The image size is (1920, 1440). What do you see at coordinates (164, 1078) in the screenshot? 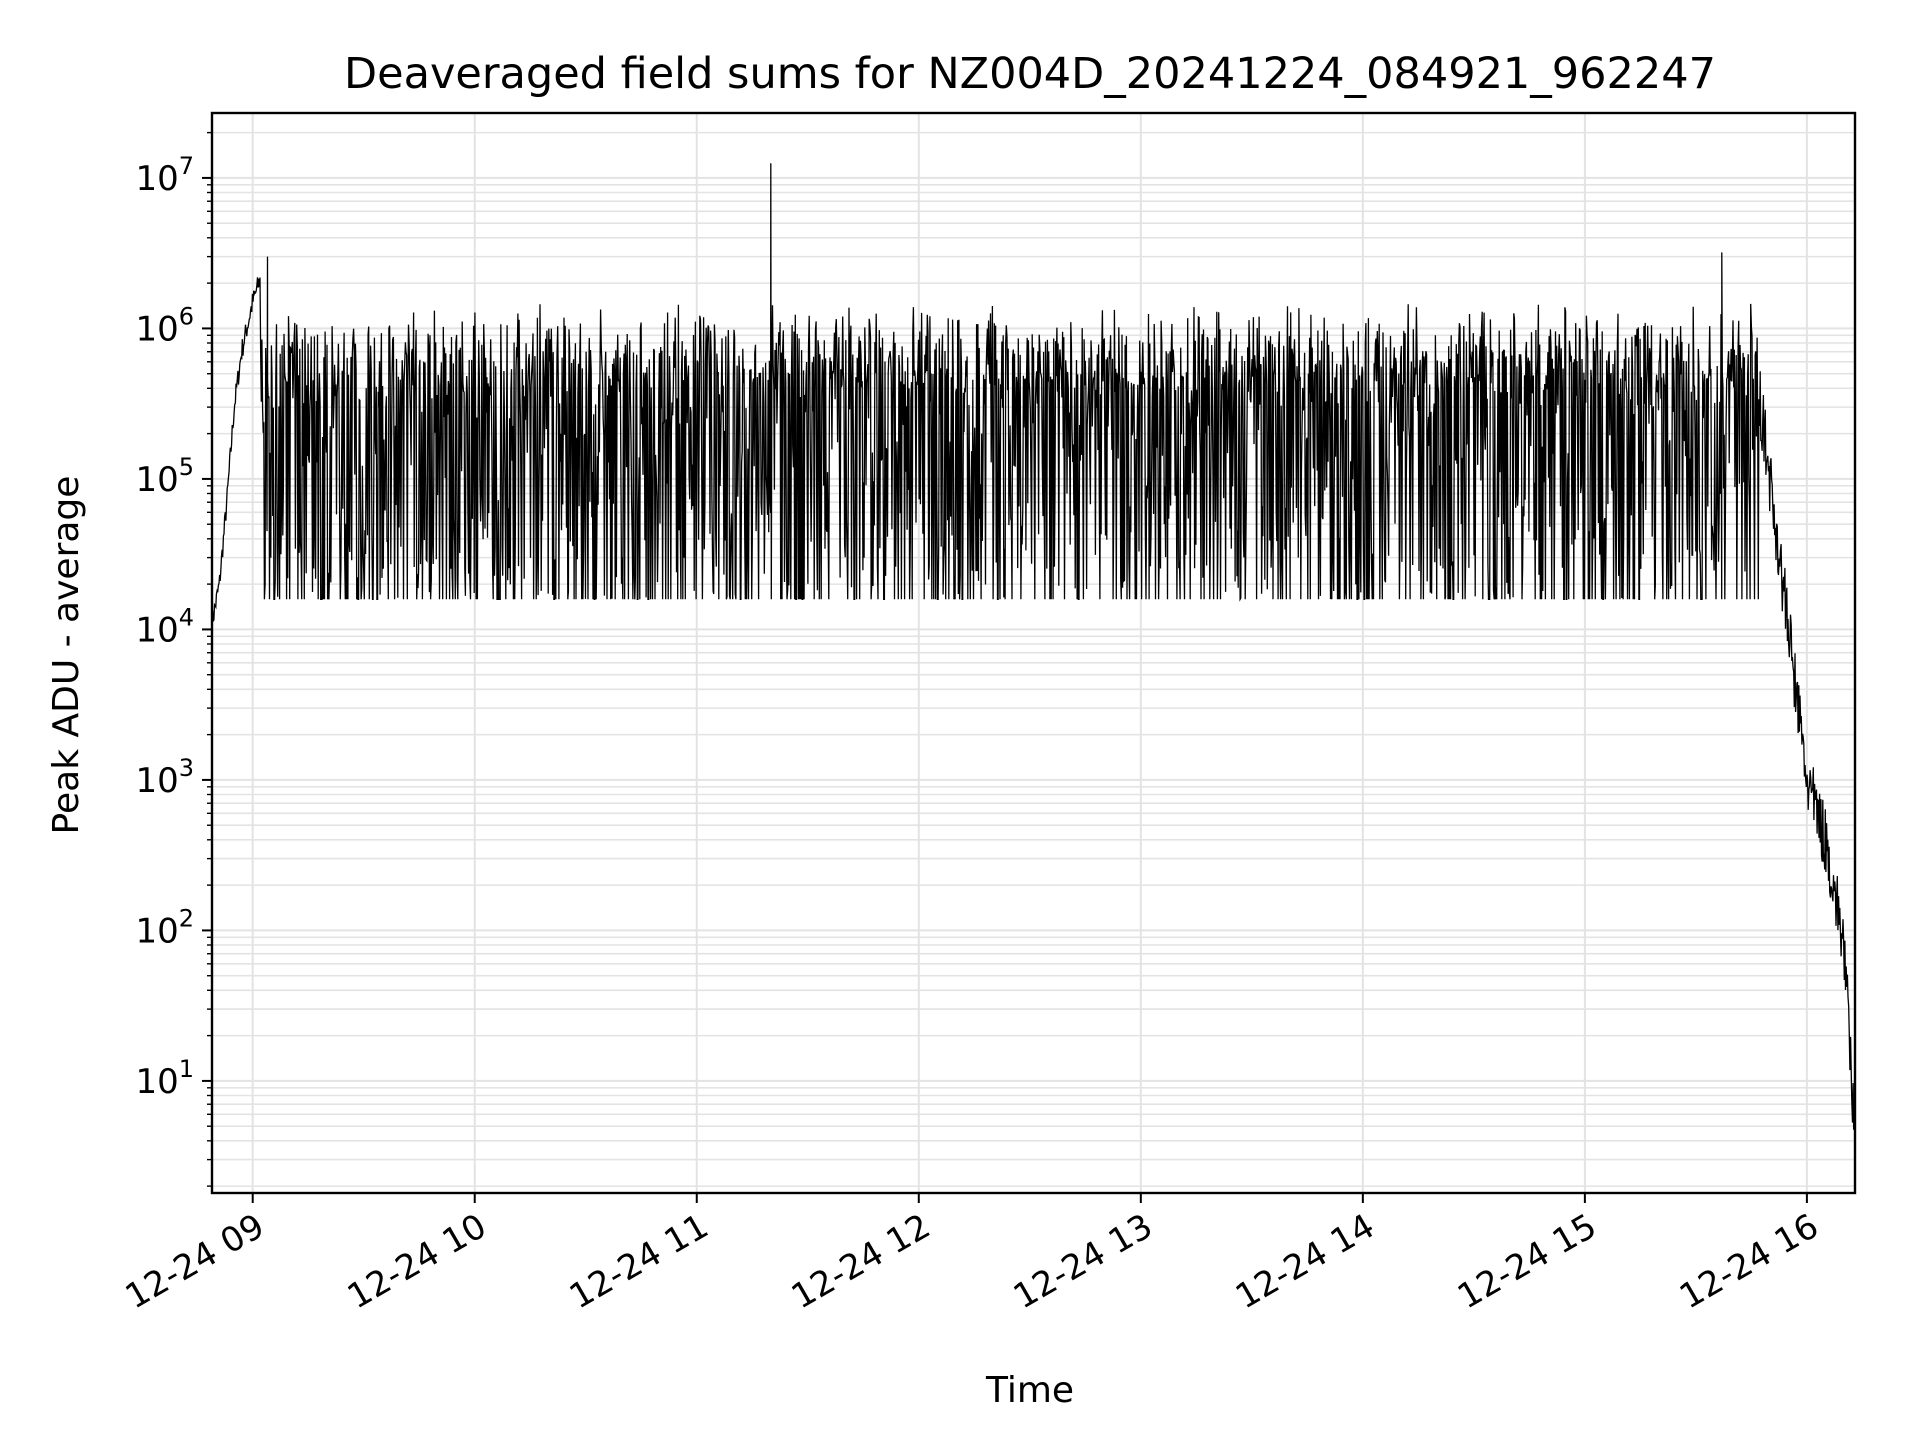
I see `y-tick-label: 10¹` at bounding box center [164, 1078].